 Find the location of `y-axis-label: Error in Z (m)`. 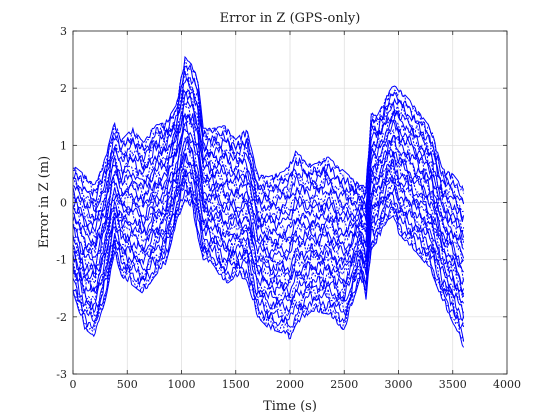

y-axis-label: Error in Z (m) is located at coordinates (44, 202).